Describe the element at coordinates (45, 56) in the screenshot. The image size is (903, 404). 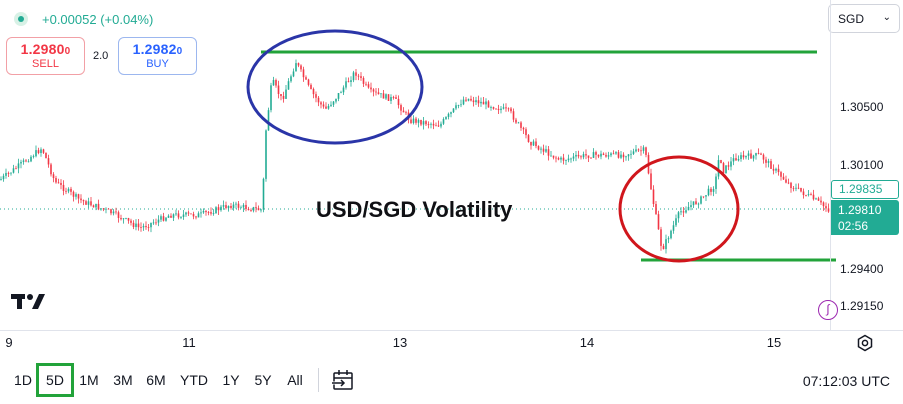
I see `sell-button: 1.29800 SELL` at that location.